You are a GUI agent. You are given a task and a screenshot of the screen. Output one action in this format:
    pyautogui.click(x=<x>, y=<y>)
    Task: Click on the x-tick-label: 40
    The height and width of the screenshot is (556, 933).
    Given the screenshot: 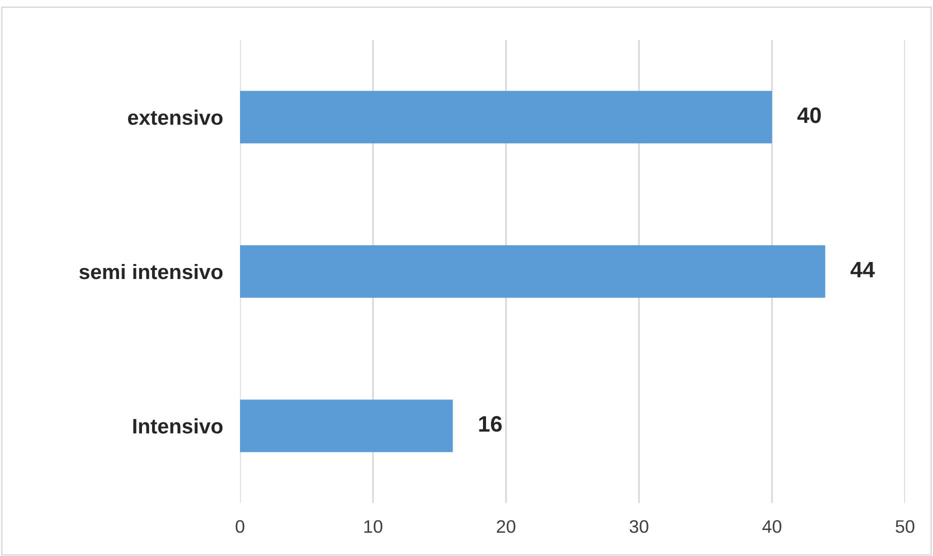 What is the action you would take?
    pyautogui.click(x=772, y=526)
    